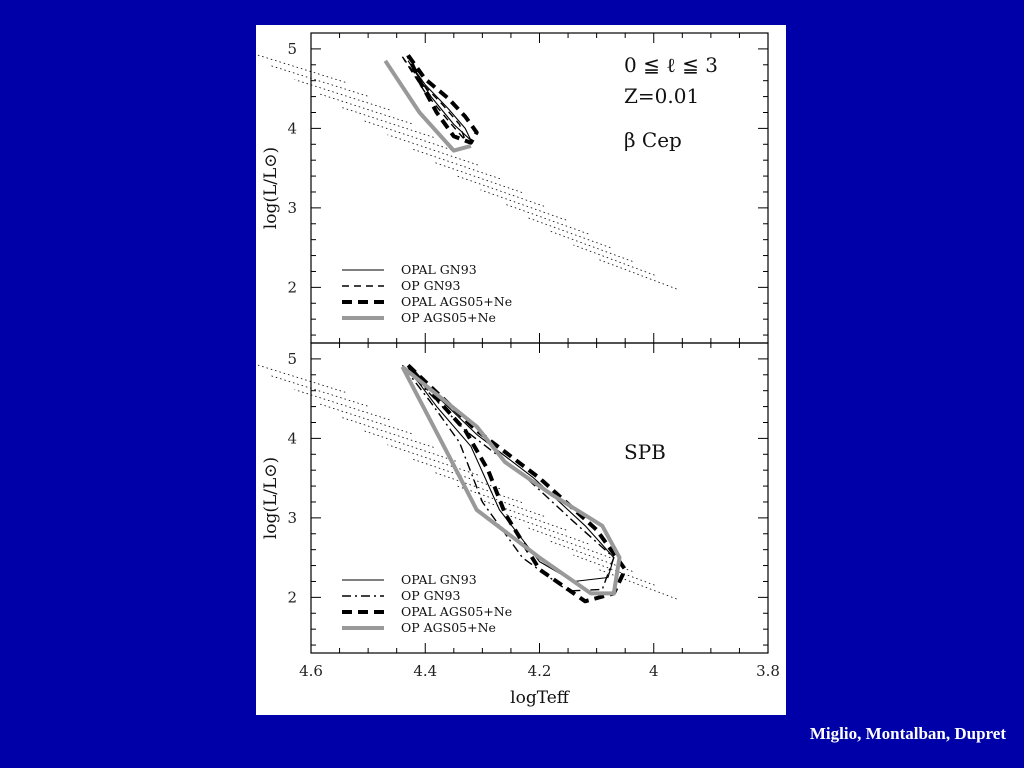 This screenshot has width=1024, height=768. I want to click on x-axis-title: logTeff, so click(540, 698).